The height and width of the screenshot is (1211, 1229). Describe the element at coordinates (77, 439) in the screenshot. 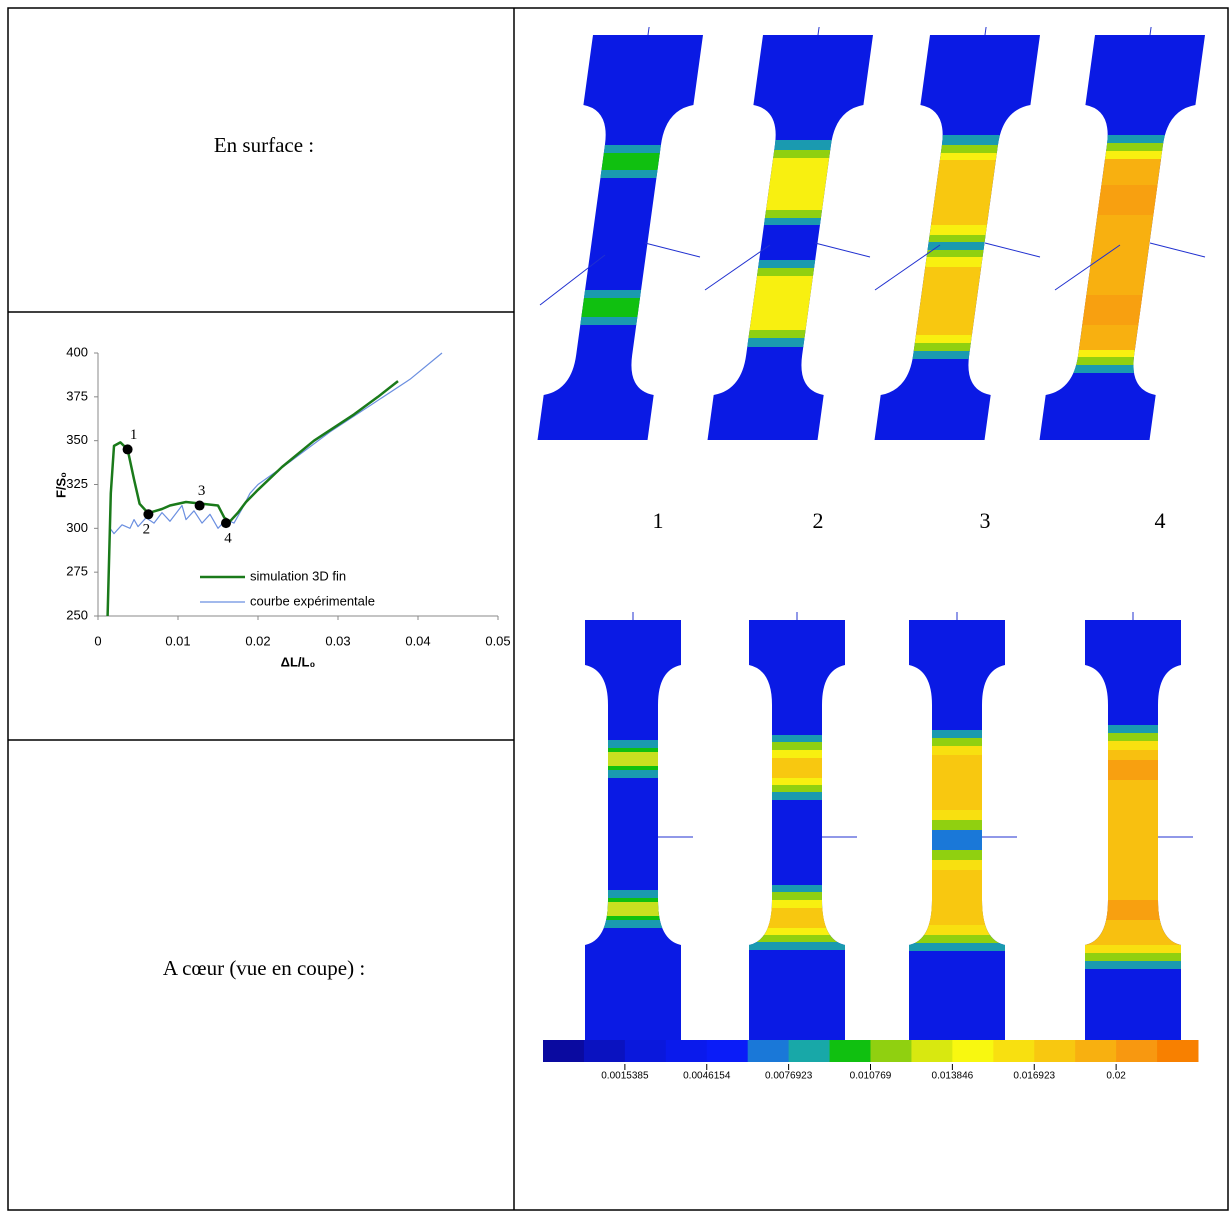

I see `y-tick-label: 350` at that location.